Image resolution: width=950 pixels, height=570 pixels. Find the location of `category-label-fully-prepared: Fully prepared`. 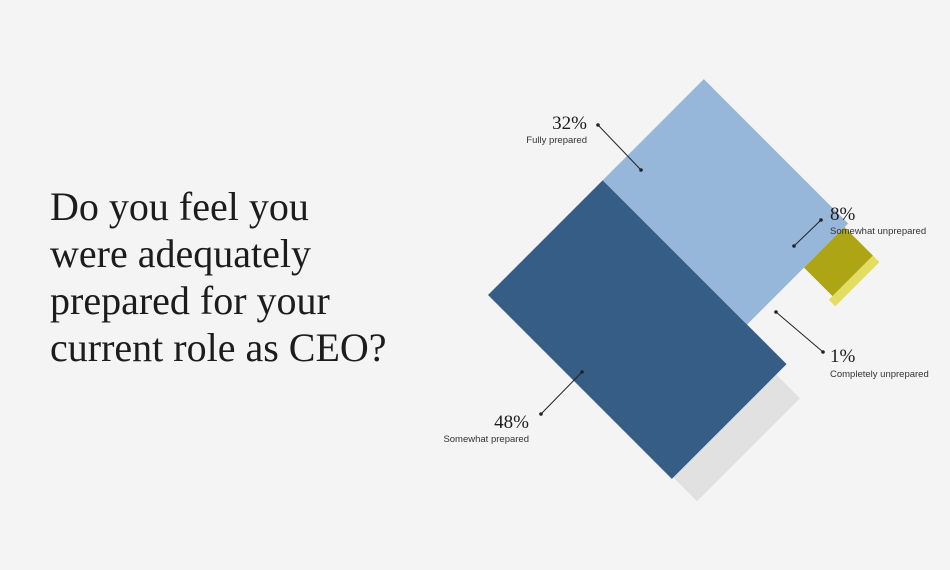

category-label-fully-prepared: Fully prepared is located at coordinates (556, 140).